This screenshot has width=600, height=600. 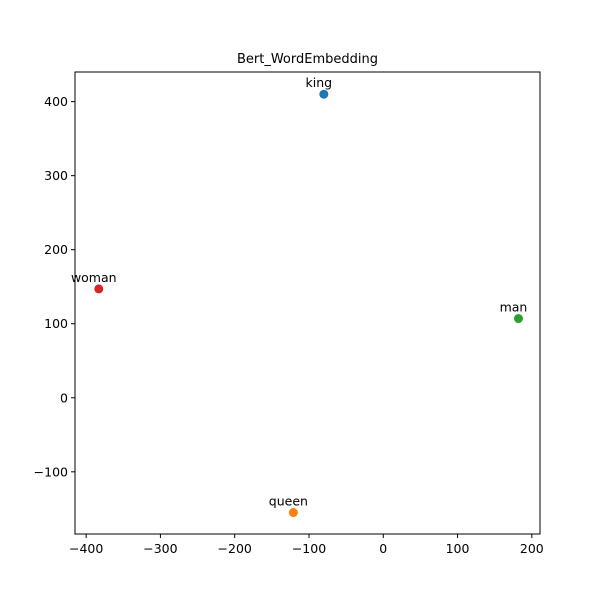 What do you see at coordinates (518, 319) in the screenshot?
I see `data-point-man` at bounding box center [518, 319].